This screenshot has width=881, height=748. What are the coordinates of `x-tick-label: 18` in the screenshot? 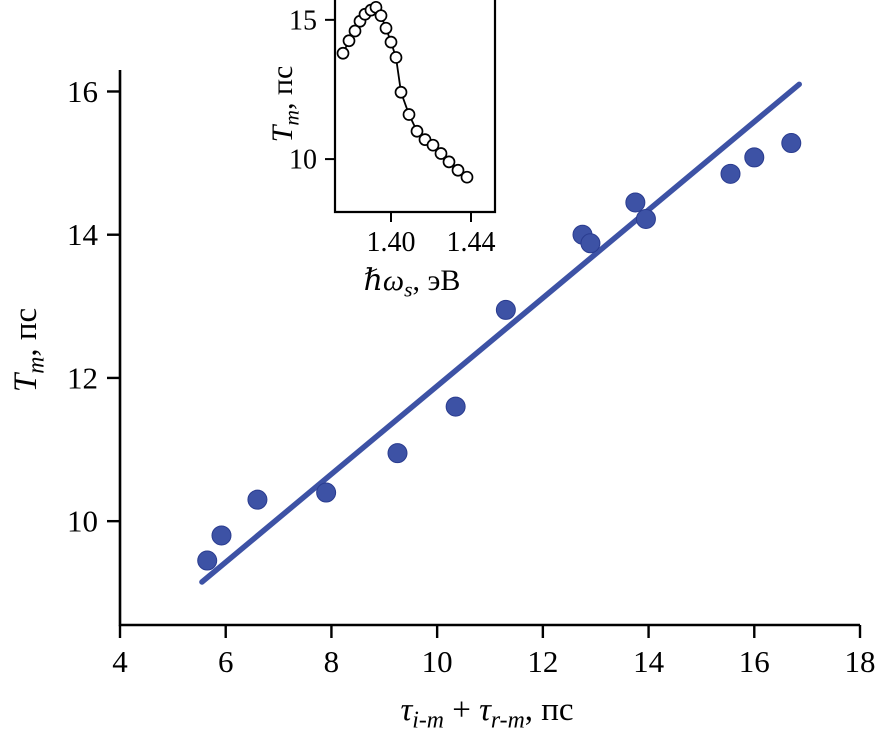 It's located at (860, 661).